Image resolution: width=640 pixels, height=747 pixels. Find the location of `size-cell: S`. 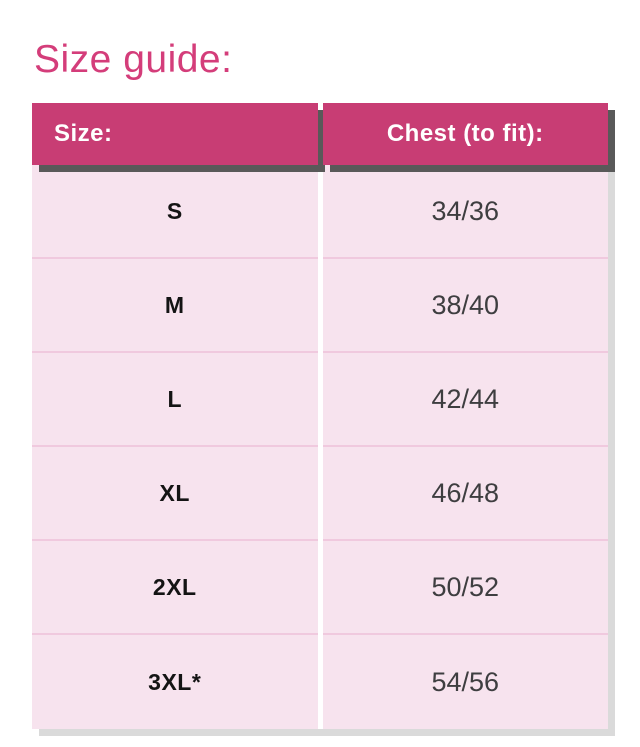

size-cell: S is located at coordinates (175, 212).